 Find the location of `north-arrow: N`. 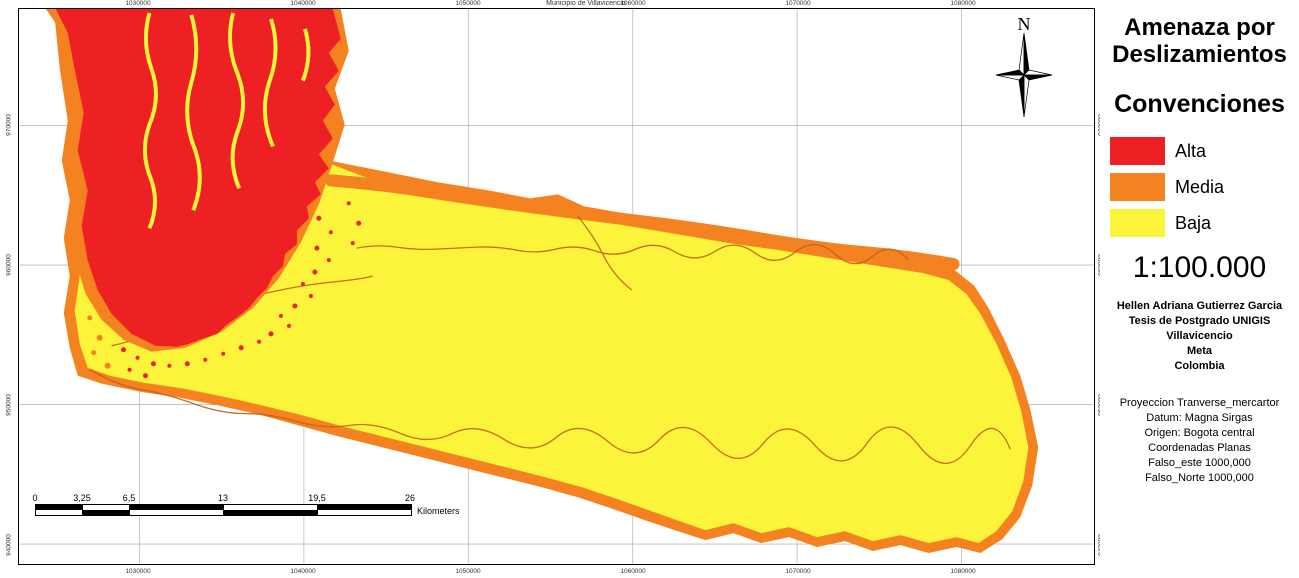

north-arrow: N is located at coordinates (1024, 70).